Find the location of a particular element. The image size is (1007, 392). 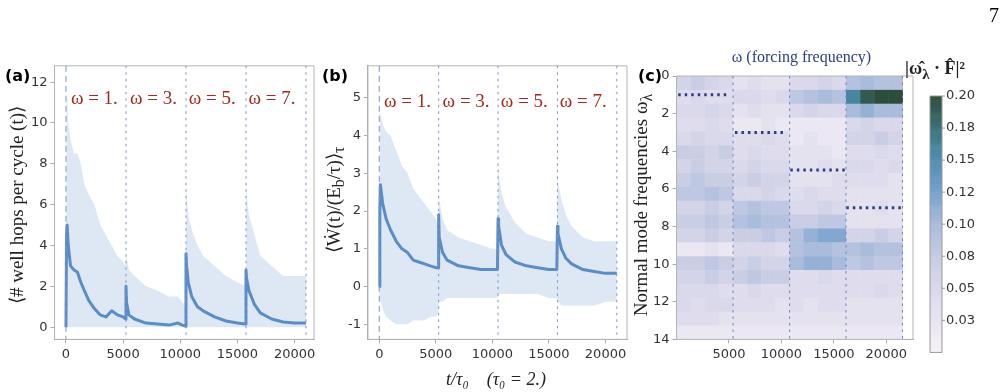

color-bar-label: 0.20 is located at coordinates (960, 95).